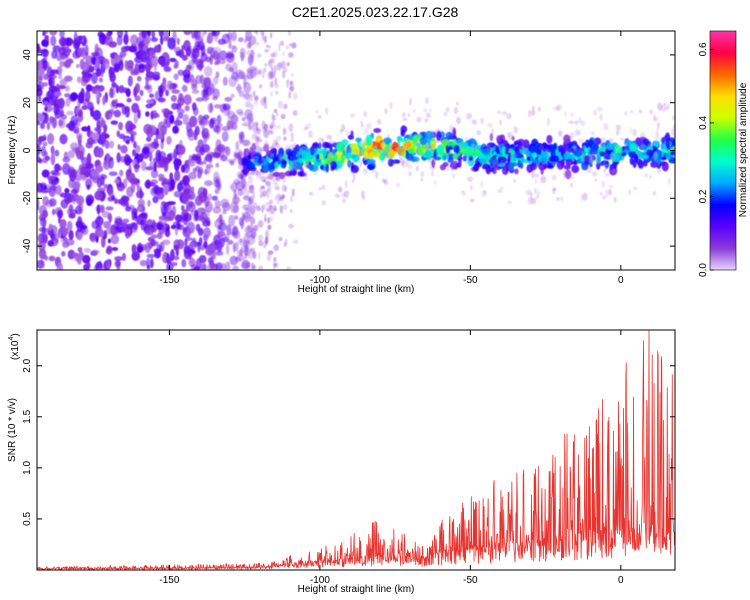  What do you see at coordinates (27, 467) in the screenshot?
I see `snr-y-tick-label: 1.0` at bounding box center [27, 467].